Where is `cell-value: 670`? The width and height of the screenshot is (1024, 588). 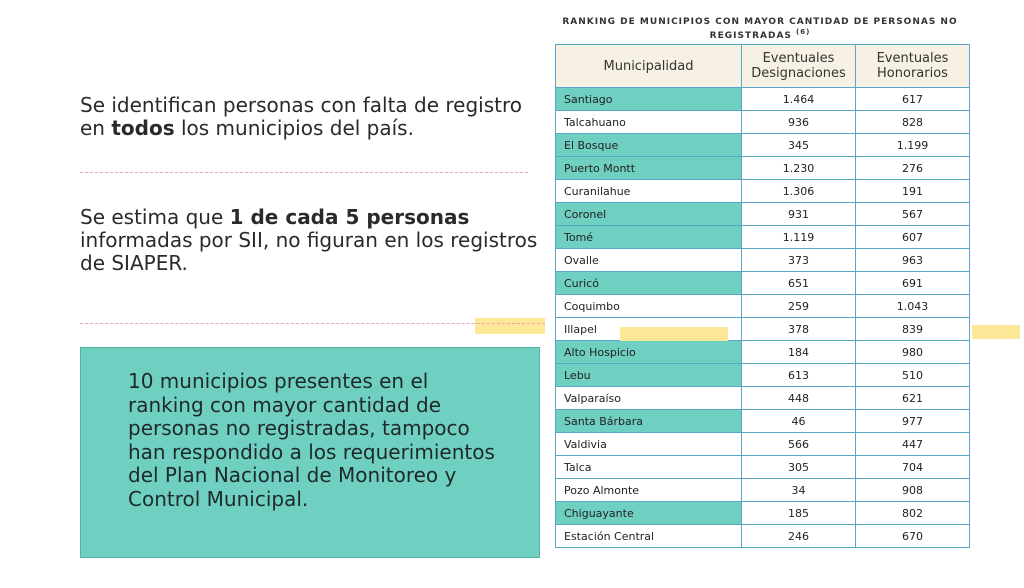 cell-value: 670 is located at coordinates (912, 536).